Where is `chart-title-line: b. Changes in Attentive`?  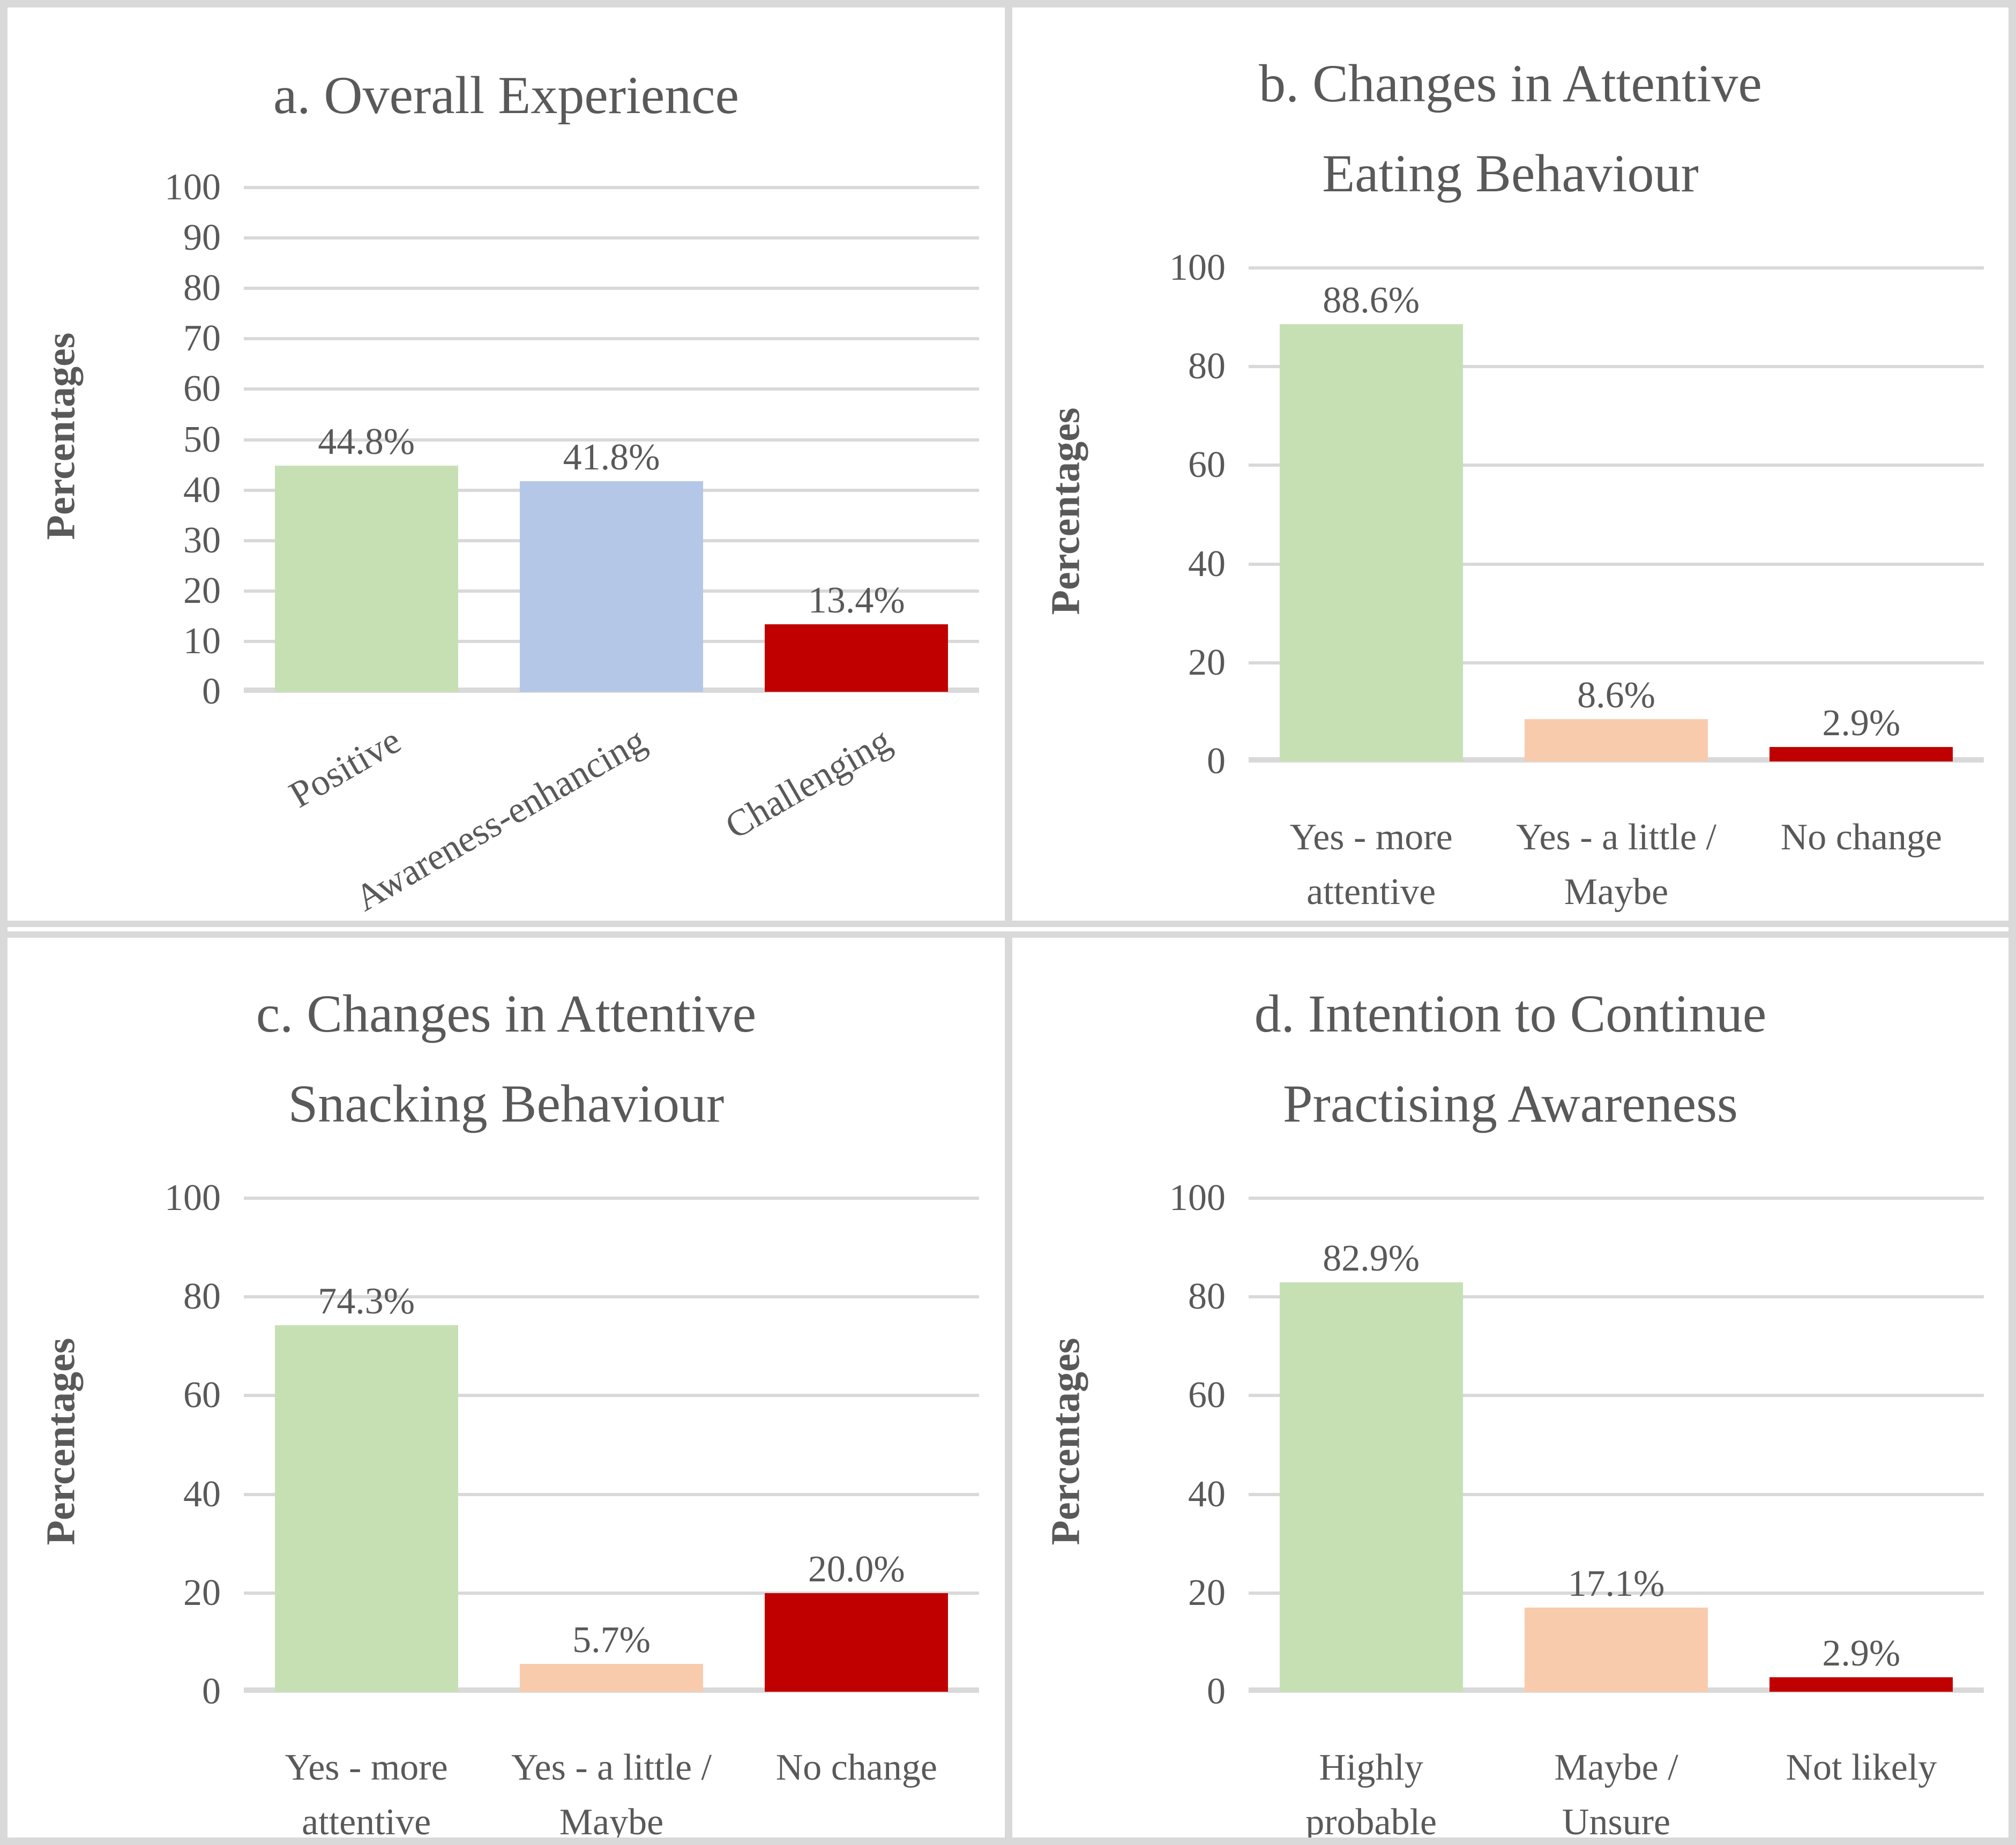
chart-title-line: b. Changes in Attentive is located at coordinates (1511, 83).